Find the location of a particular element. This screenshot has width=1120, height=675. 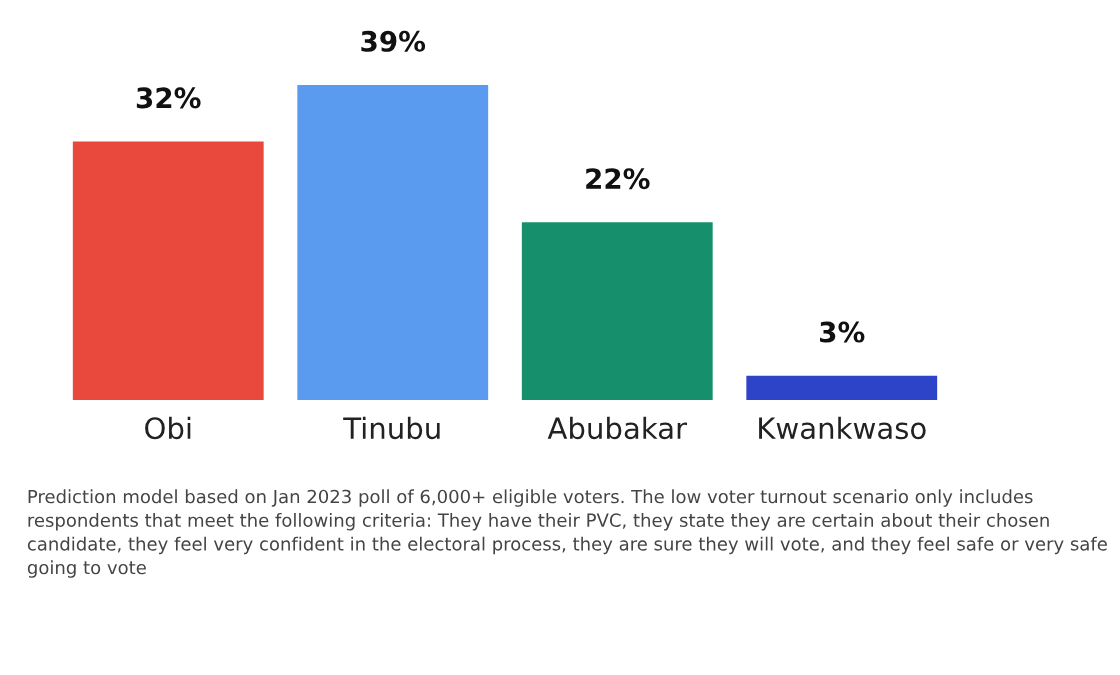

data-label: 32% is located at coordinates (168, 98).